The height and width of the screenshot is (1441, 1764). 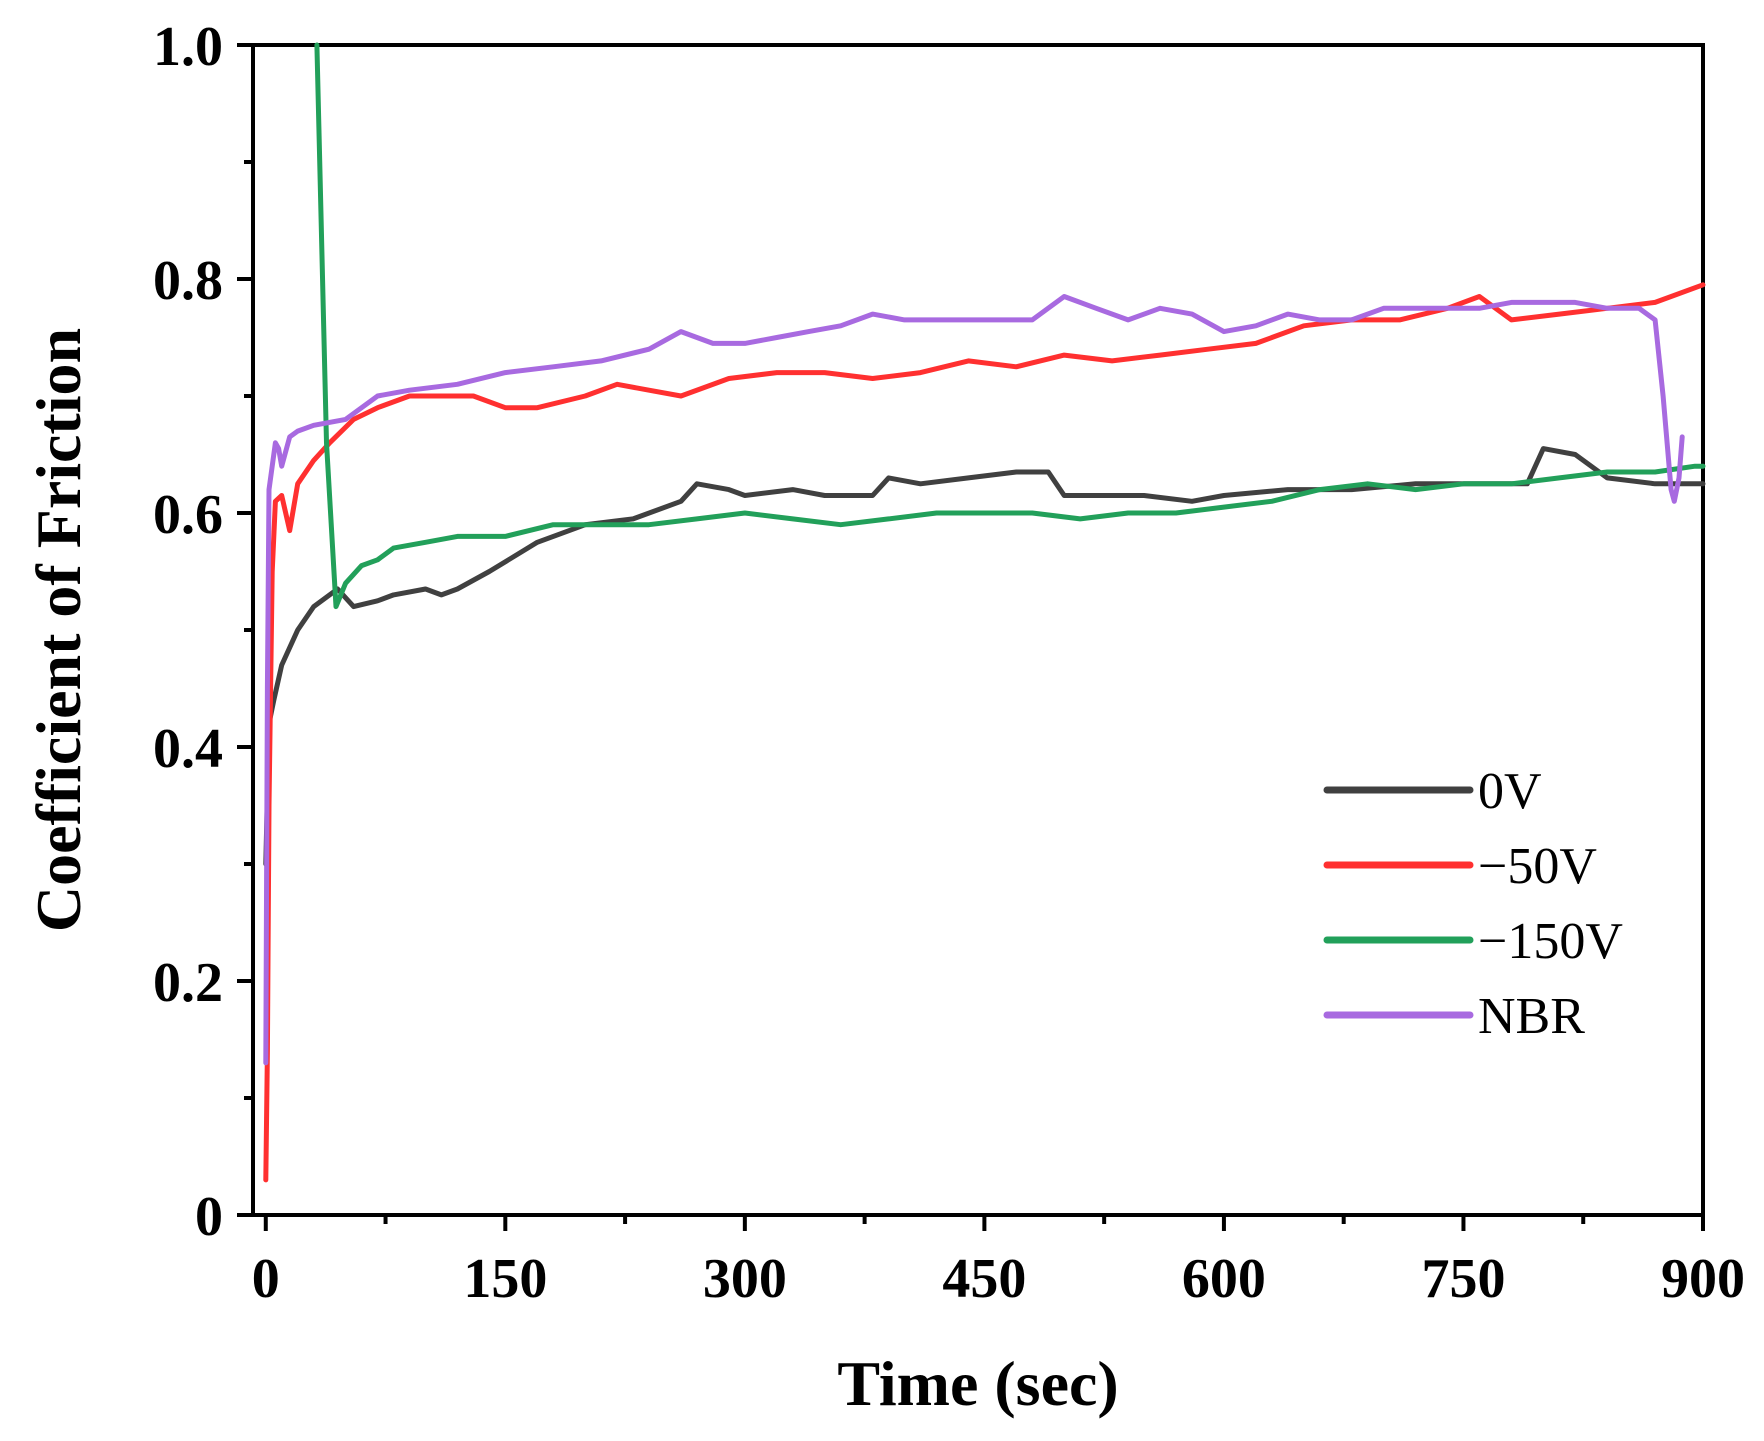 What do you see at coordinates (1510, 791) in the screenshot?
I see `legend-label-0: 0V` at bounding box center [1510, 791].